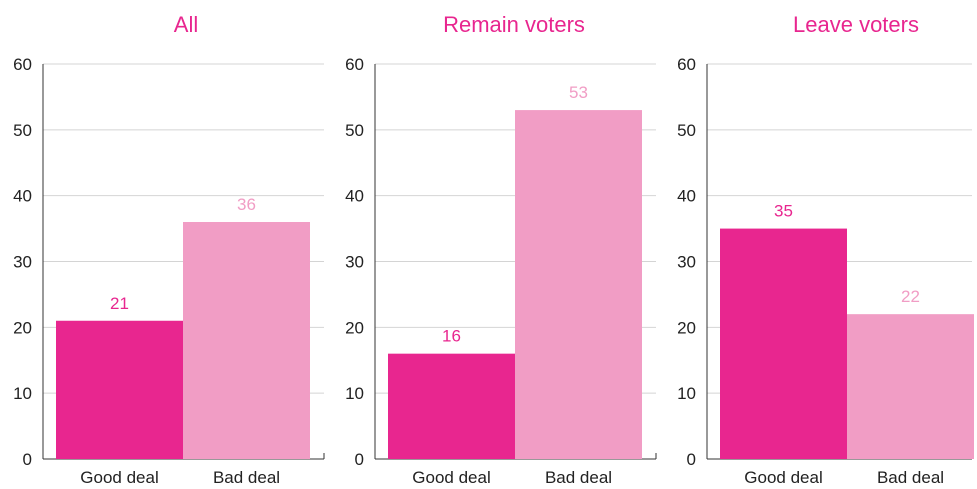 Image resolution: width=977 pixels, height=489 pixels. What do you see at coordinates (856, 24) in the screenshot?
I see `chart-title: Leave voters` at bounding box center [856, 24].